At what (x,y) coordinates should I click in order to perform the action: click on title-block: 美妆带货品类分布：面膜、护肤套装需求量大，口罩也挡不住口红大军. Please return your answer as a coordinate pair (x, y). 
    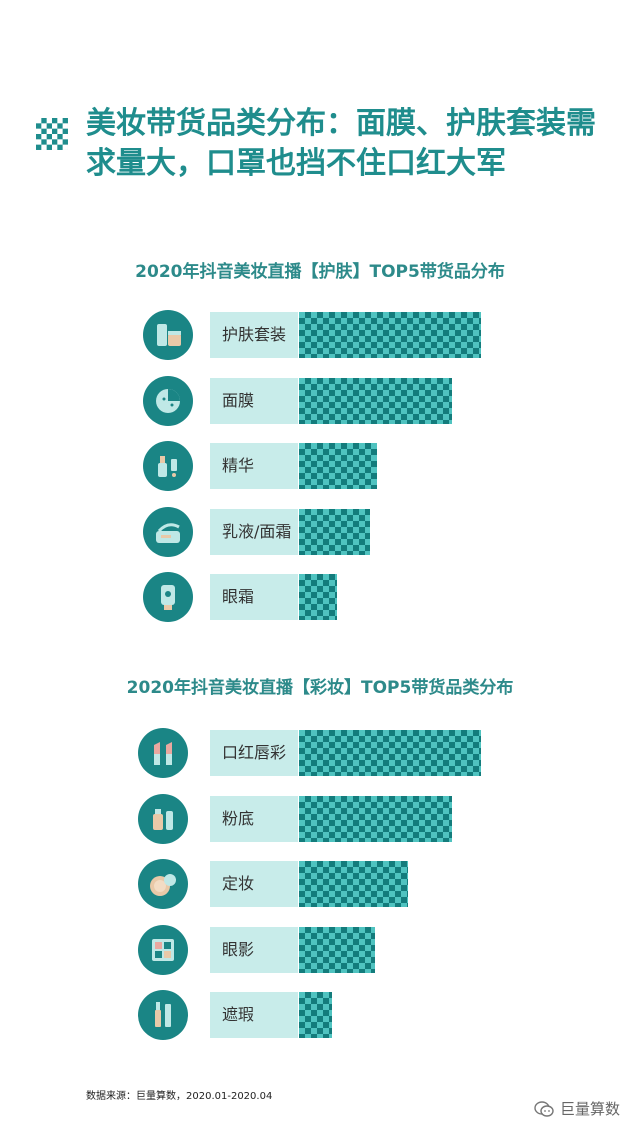
    Looking at the image, I should click on (326, 144).